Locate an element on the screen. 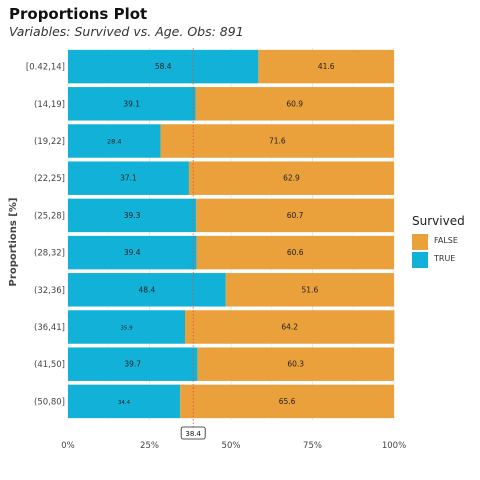 Image resolution: width=480 pixels, height=480 pixels. bar-value-label: 48.4 is located at coordinates (147, 289).